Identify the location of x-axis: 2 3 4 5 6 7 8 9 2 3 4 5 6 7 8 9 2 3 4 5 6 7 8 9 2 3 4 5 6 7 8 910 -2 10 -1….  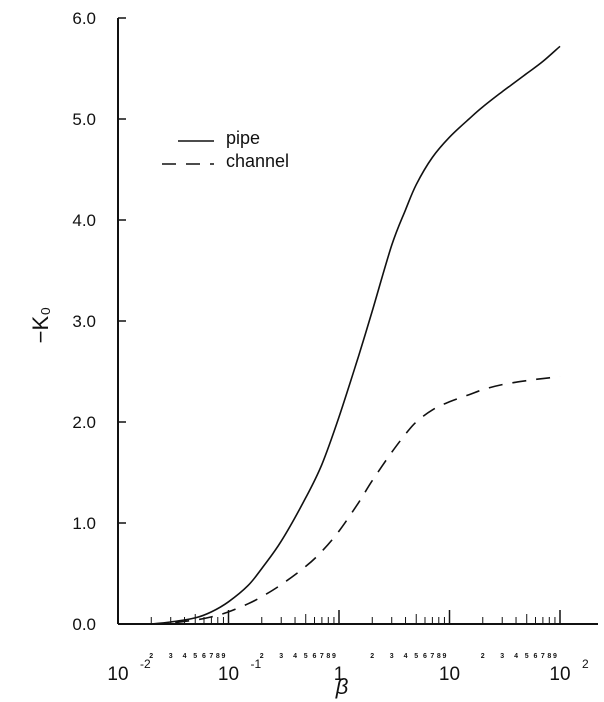
(352, 647).